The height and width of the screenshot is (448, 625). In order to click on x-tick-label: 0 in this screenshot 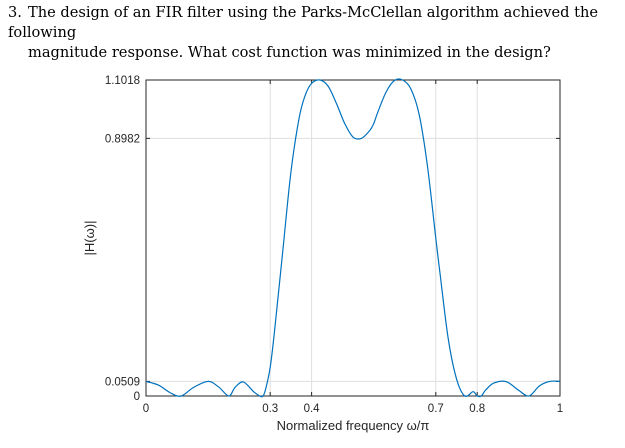, I will do `click(146, 409)`.